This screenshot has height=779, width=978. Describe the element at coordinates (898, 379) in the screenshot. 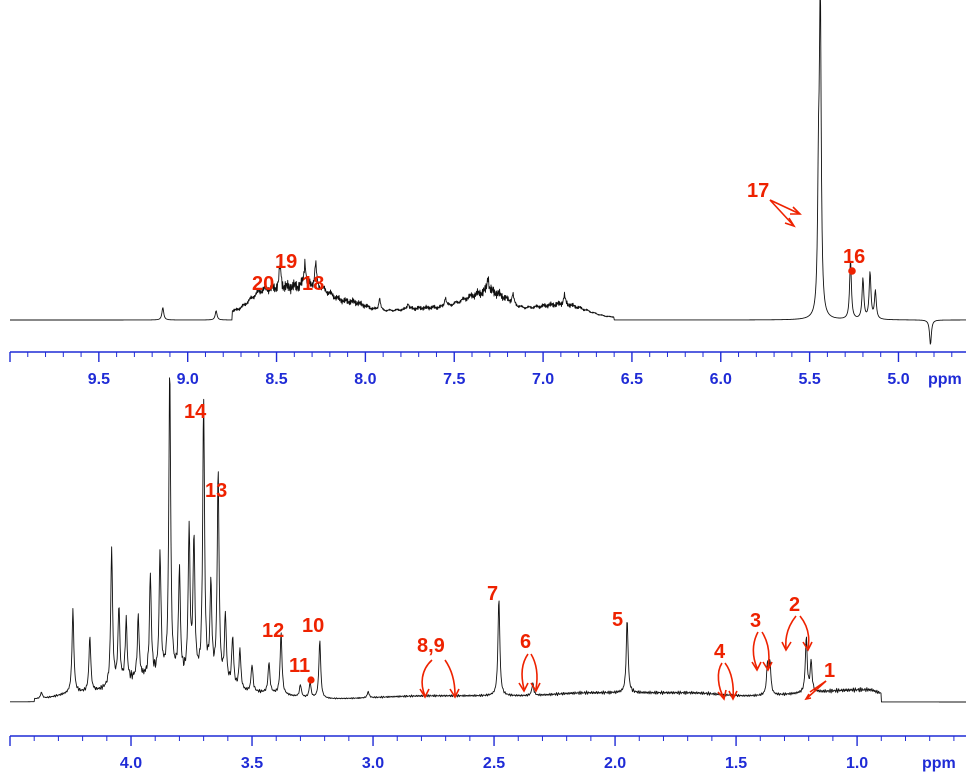

I see `x-tick-label: 5.0` at that location.